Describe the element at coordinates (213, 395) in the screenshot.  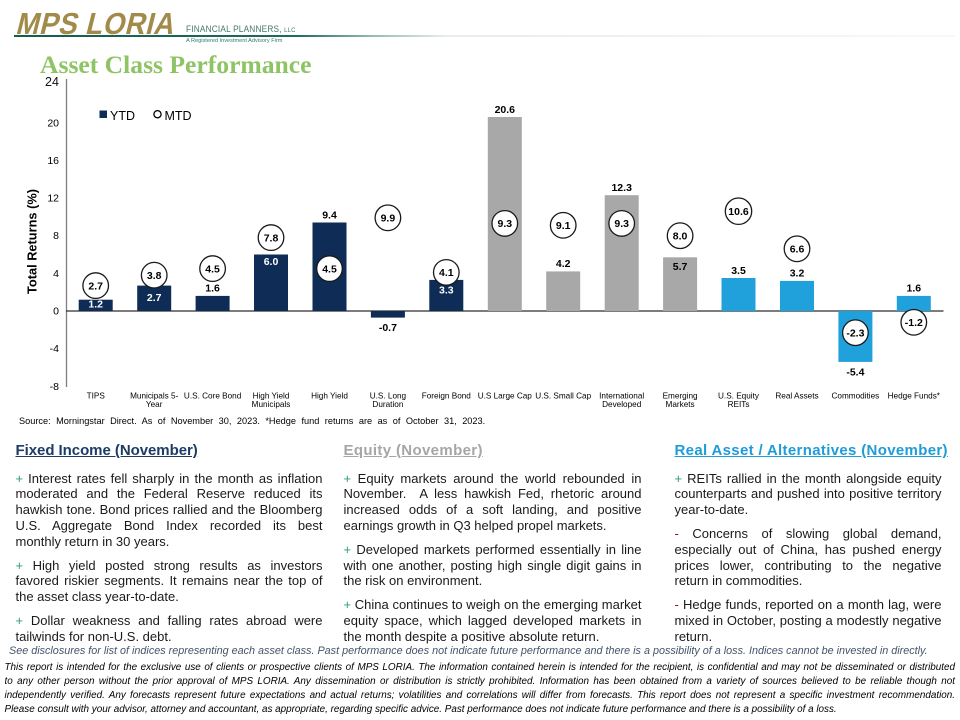
I see `svg-text: U.S. Core Bond` at that location.